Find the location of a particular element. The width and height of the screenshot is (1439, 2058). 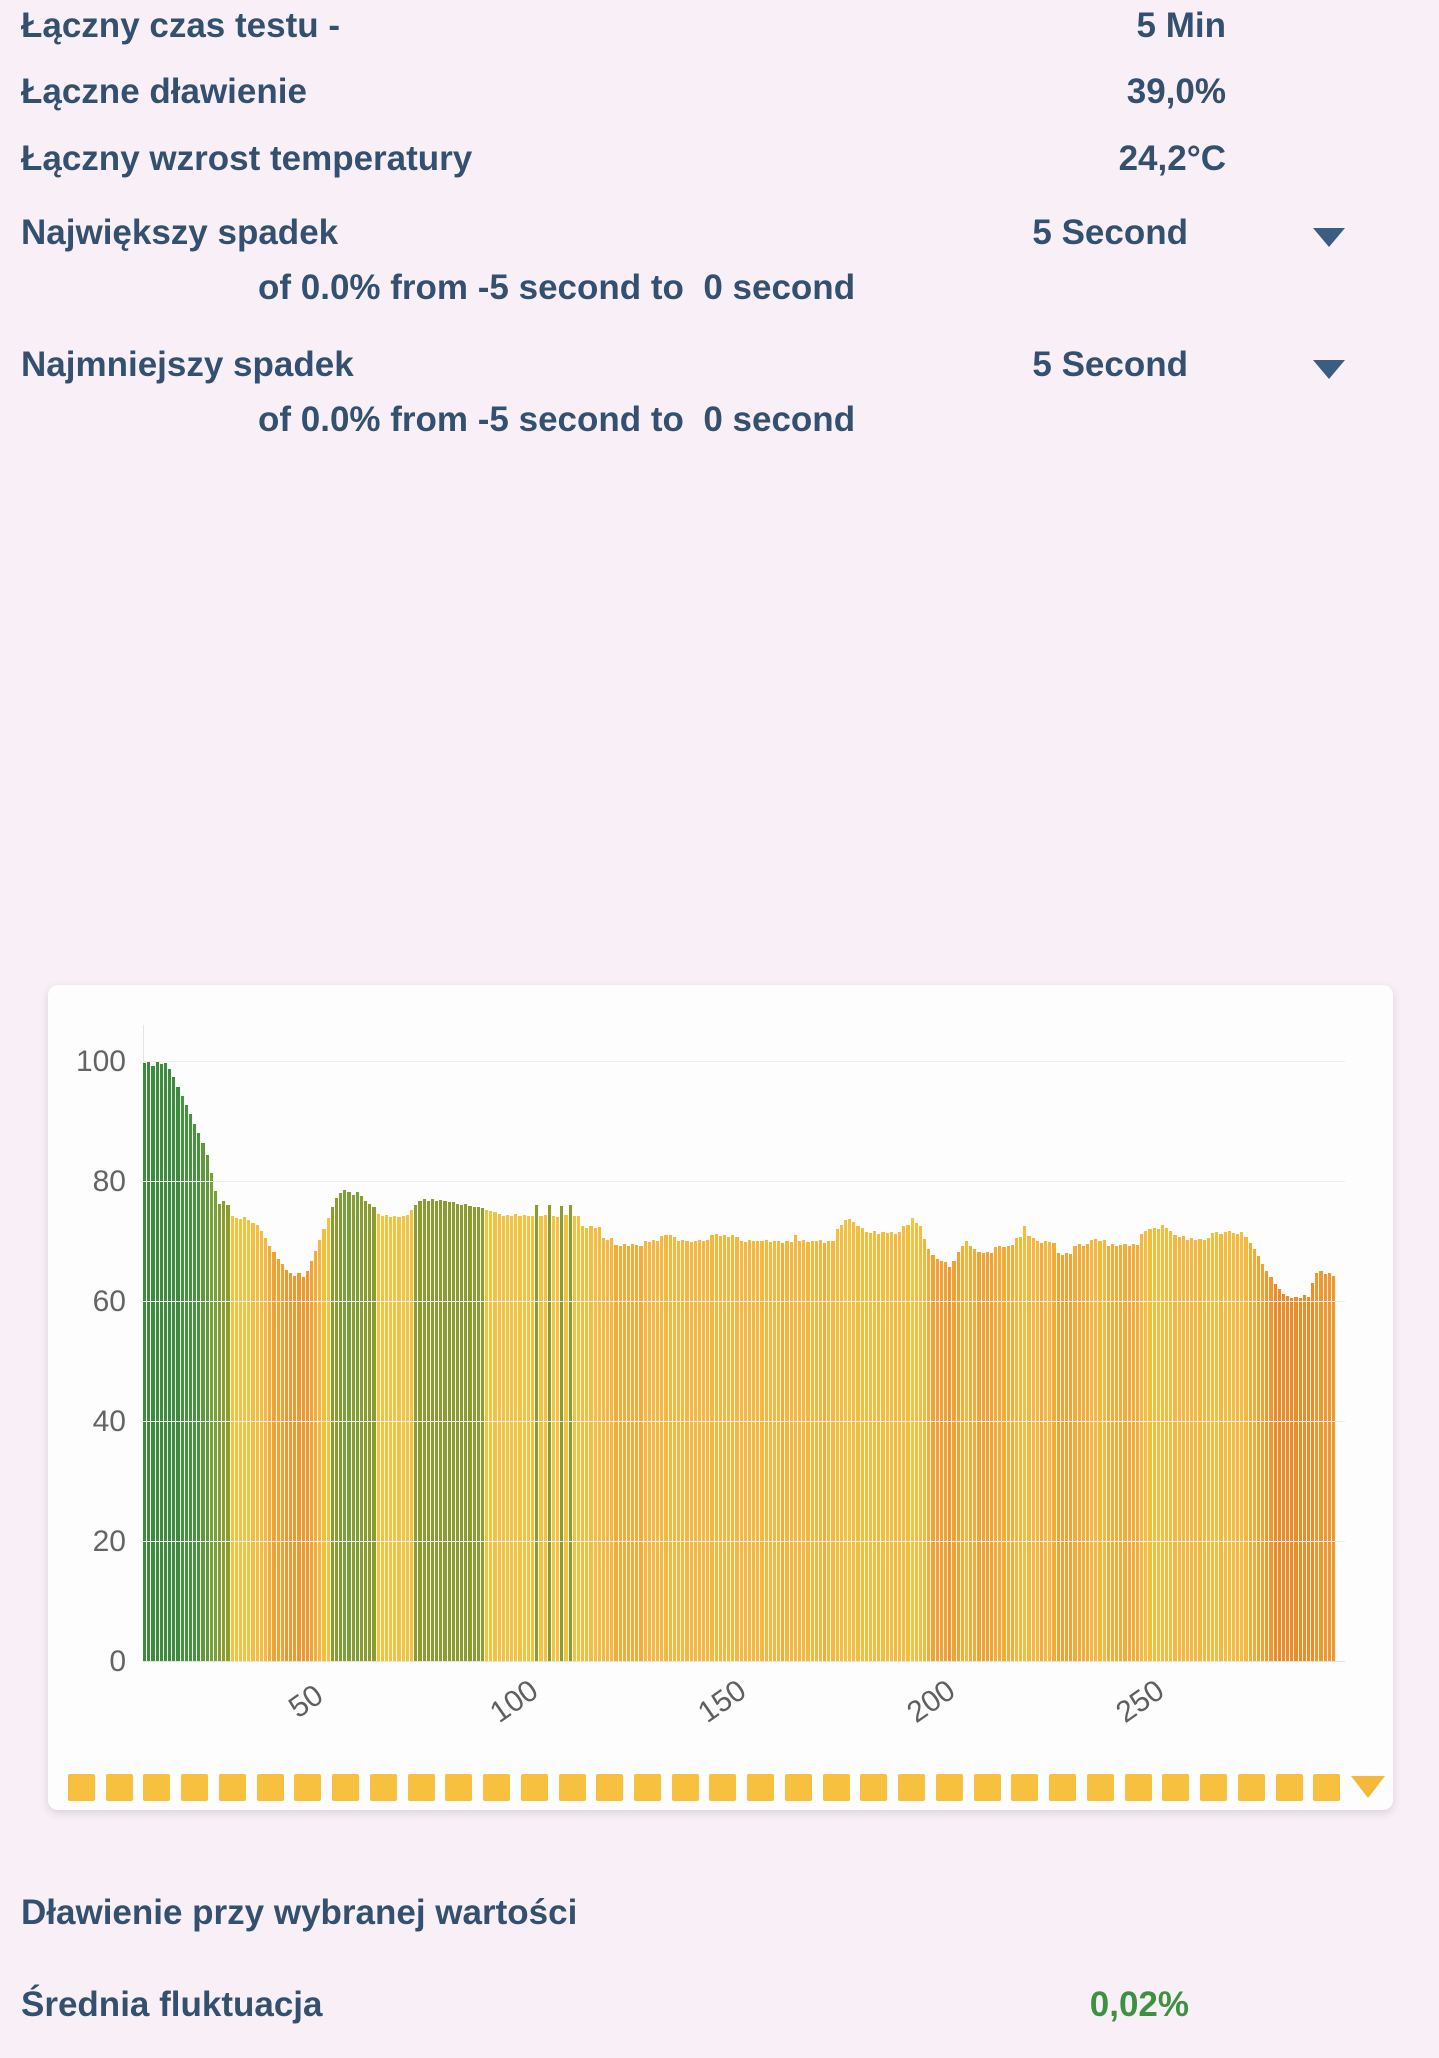

smallest-drop-period-select: 5 Second is located at coordinates (1110, 364).